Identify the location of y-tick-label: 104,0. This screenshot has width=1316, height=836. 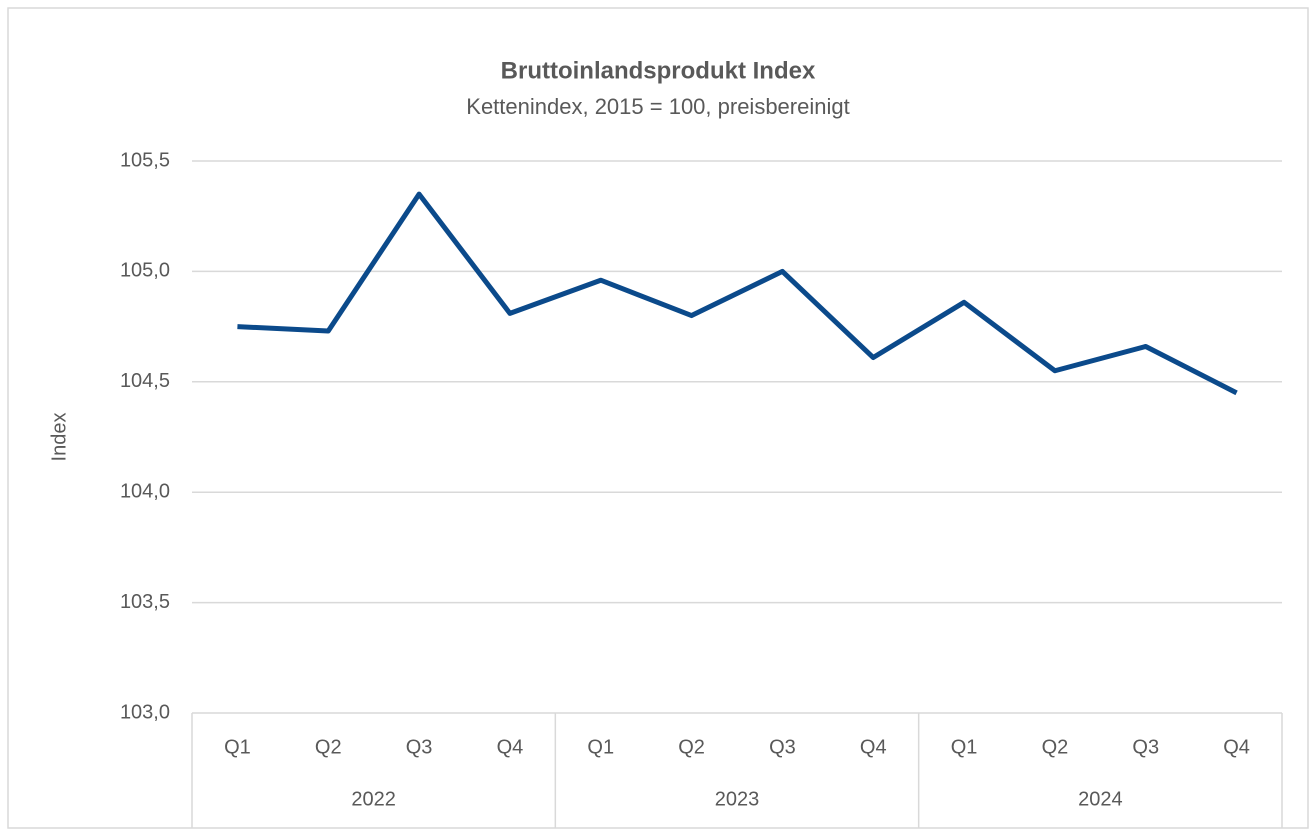
(145, 491).